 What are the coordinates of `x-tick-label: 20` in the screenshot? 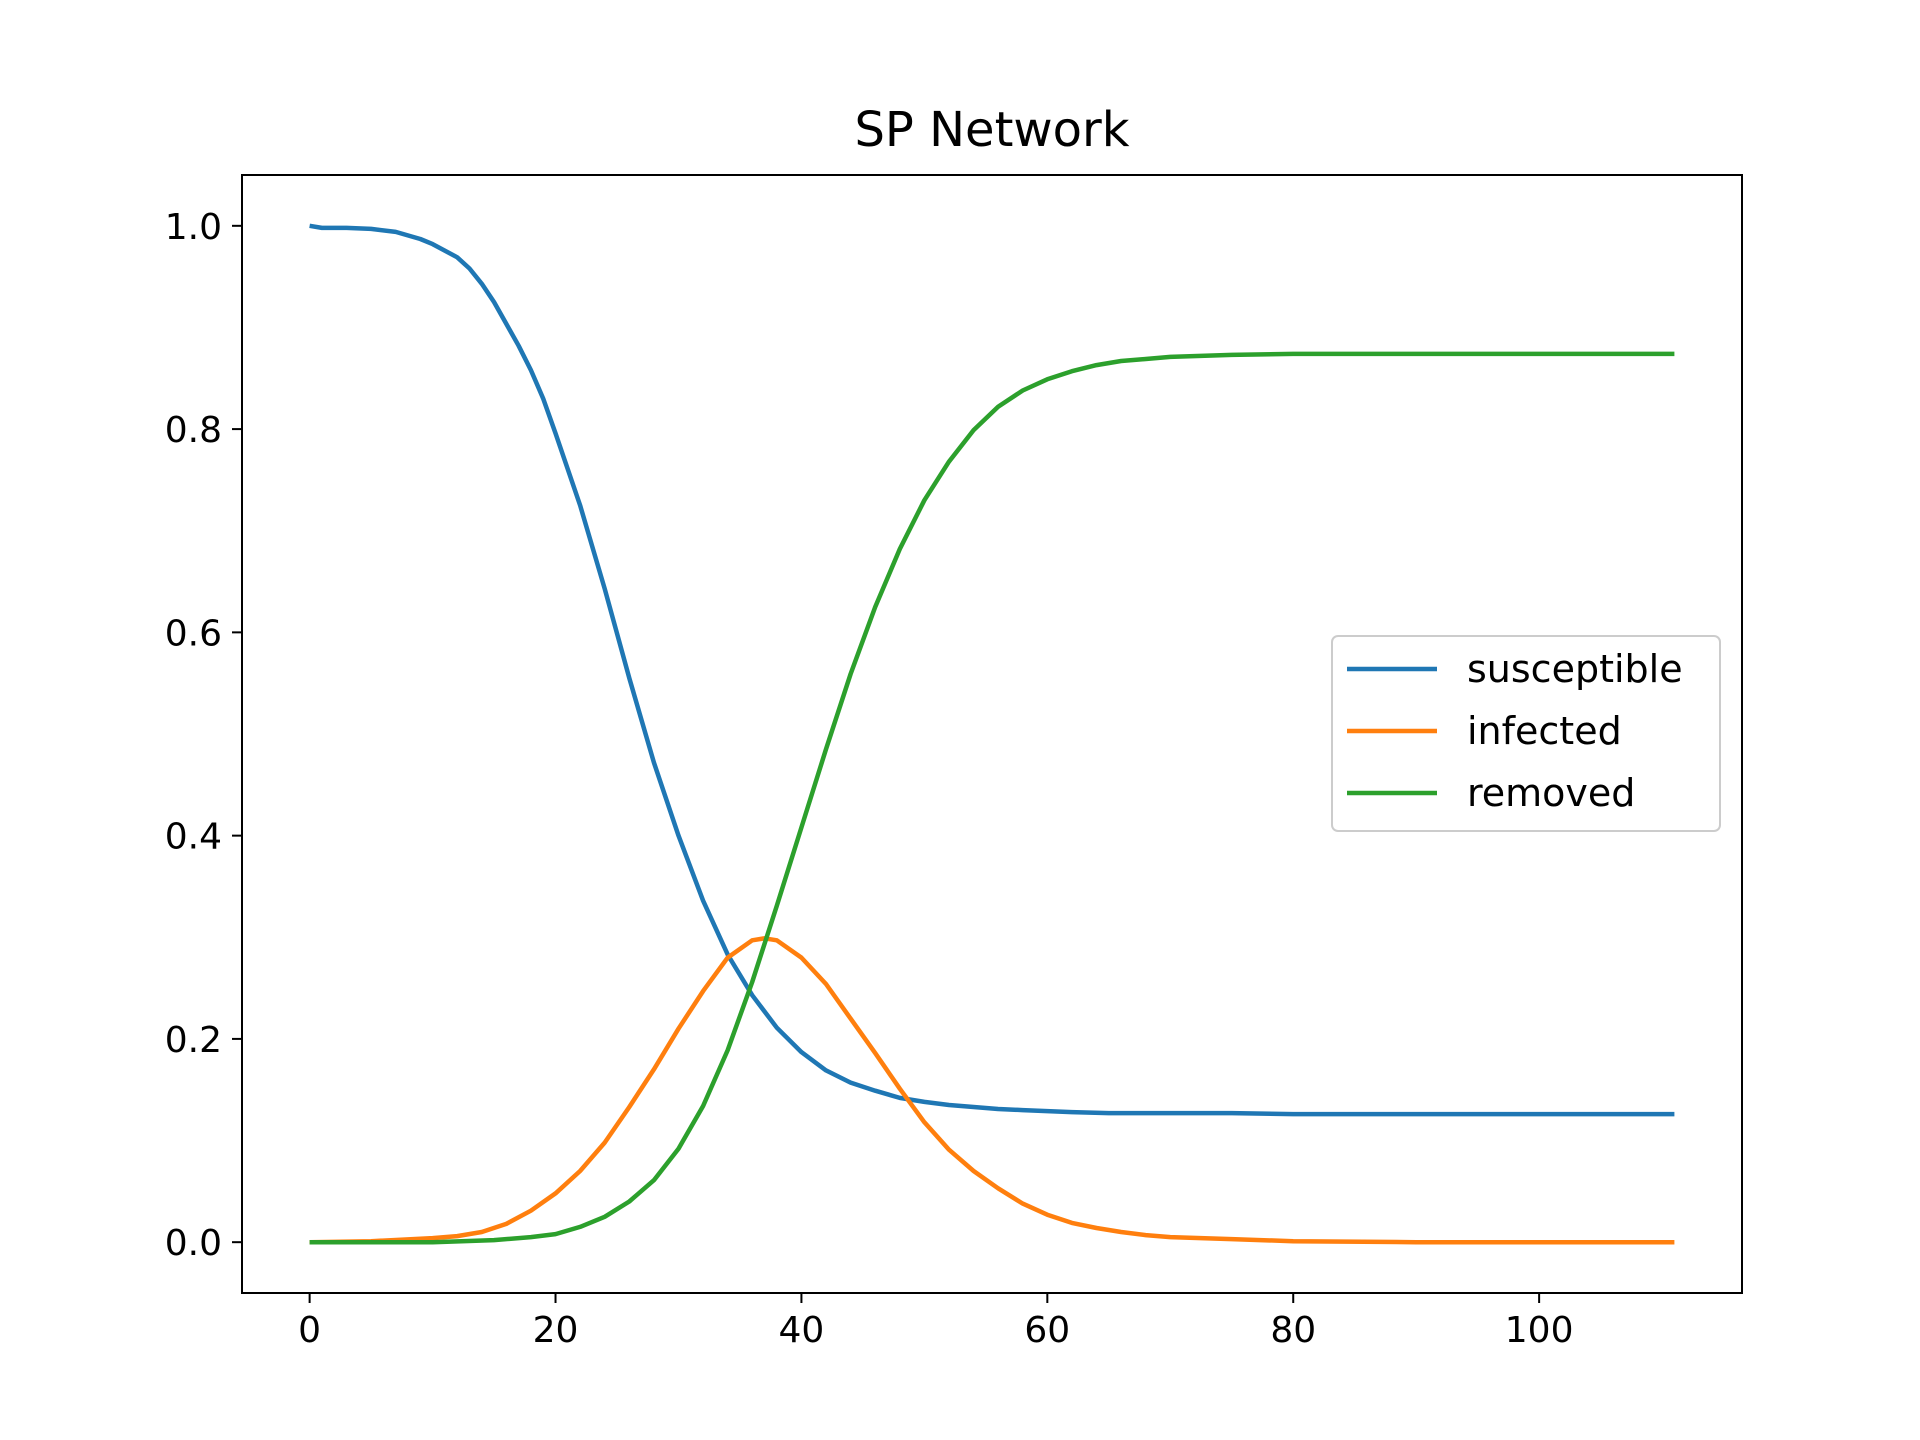 It's located at (556, 1330).